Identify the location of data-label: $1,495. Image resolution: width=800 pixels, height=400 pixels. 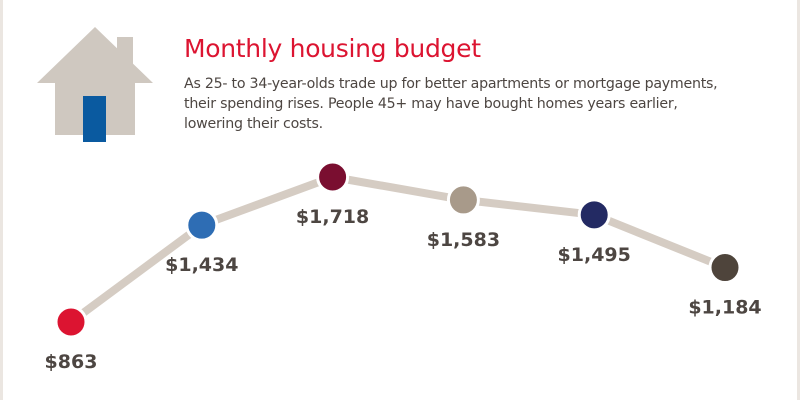
(594, 255).